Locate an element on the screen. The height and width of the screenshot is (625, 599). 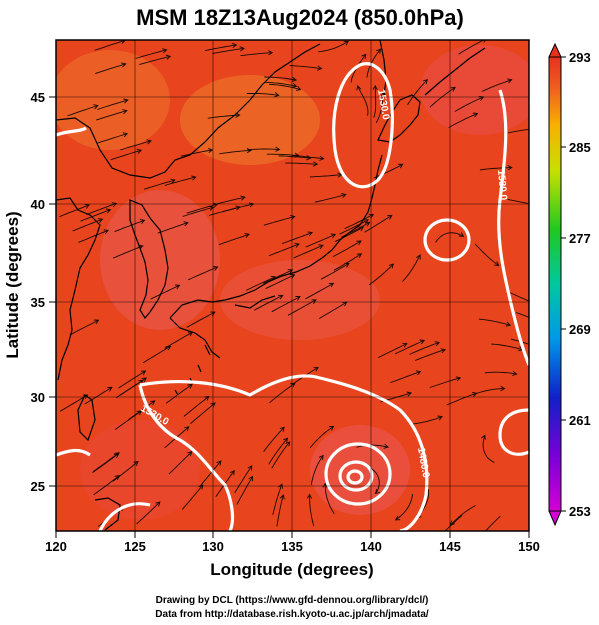
colorbar-tick-label: 285 is located at coordinates (580, 147).